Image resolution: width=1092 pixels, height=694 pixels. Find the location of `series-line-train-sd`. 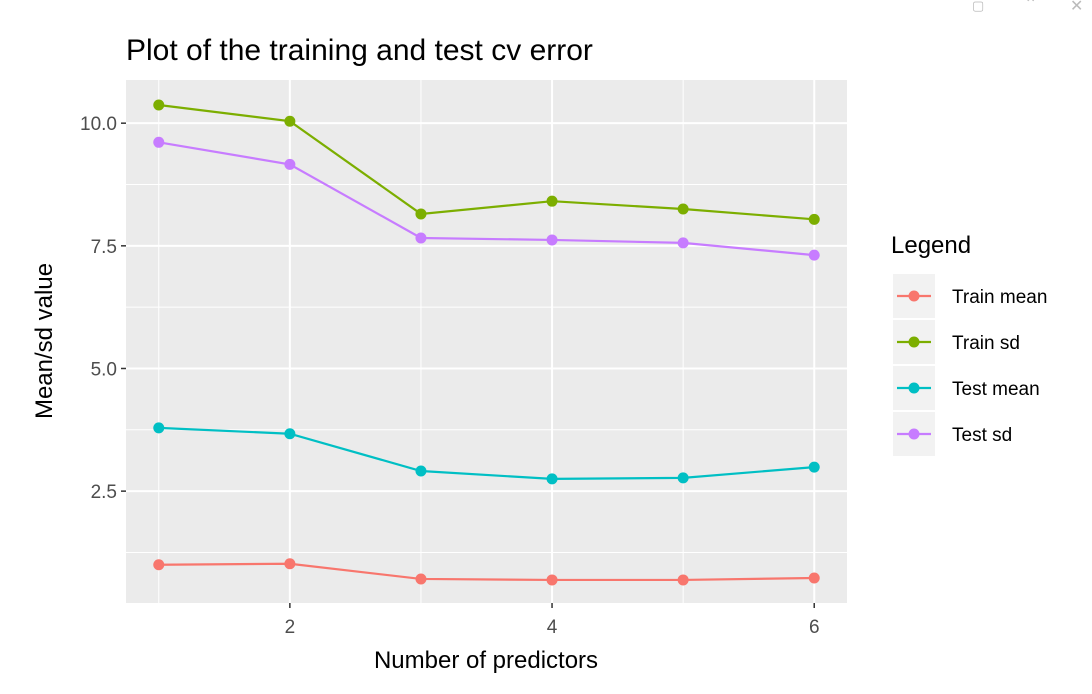

series-line-train-sd is located at coordinates (486, 162).